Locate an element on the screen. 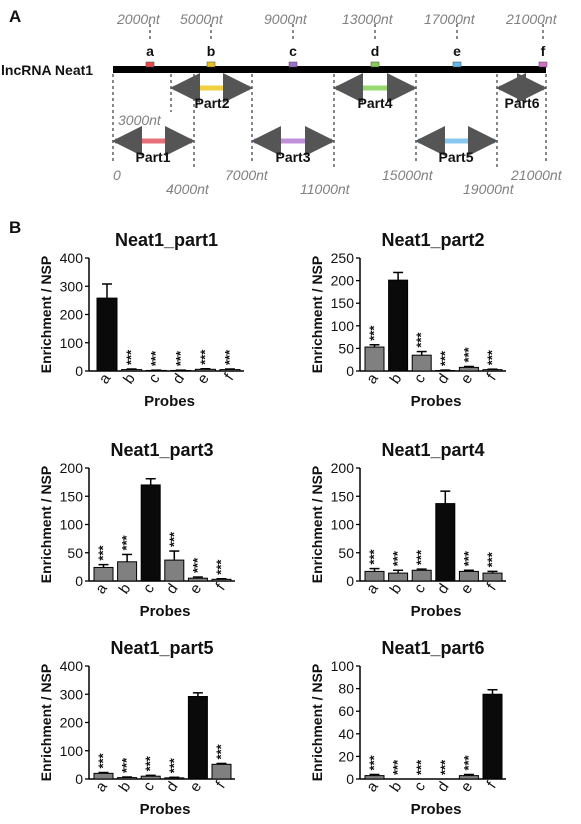  gene-bar is located at coordinates (329, 69).